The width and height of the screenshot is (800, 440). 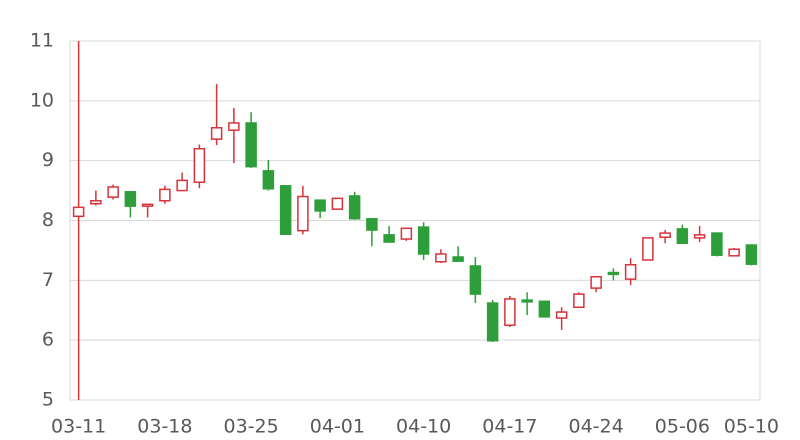 What do you see at coordinates (596, 427) in the screenshot?
I see `x-tick-label: 04-24` at bounding box center [596, 427].